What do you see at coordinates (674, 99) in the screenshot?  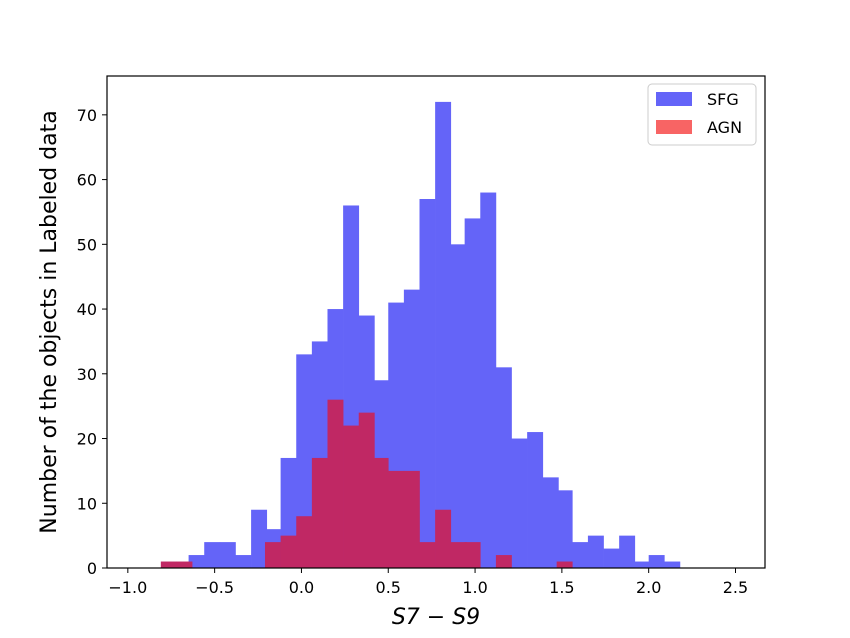 I see `legend-swatch-sfg` at bounding box center [674, 99].